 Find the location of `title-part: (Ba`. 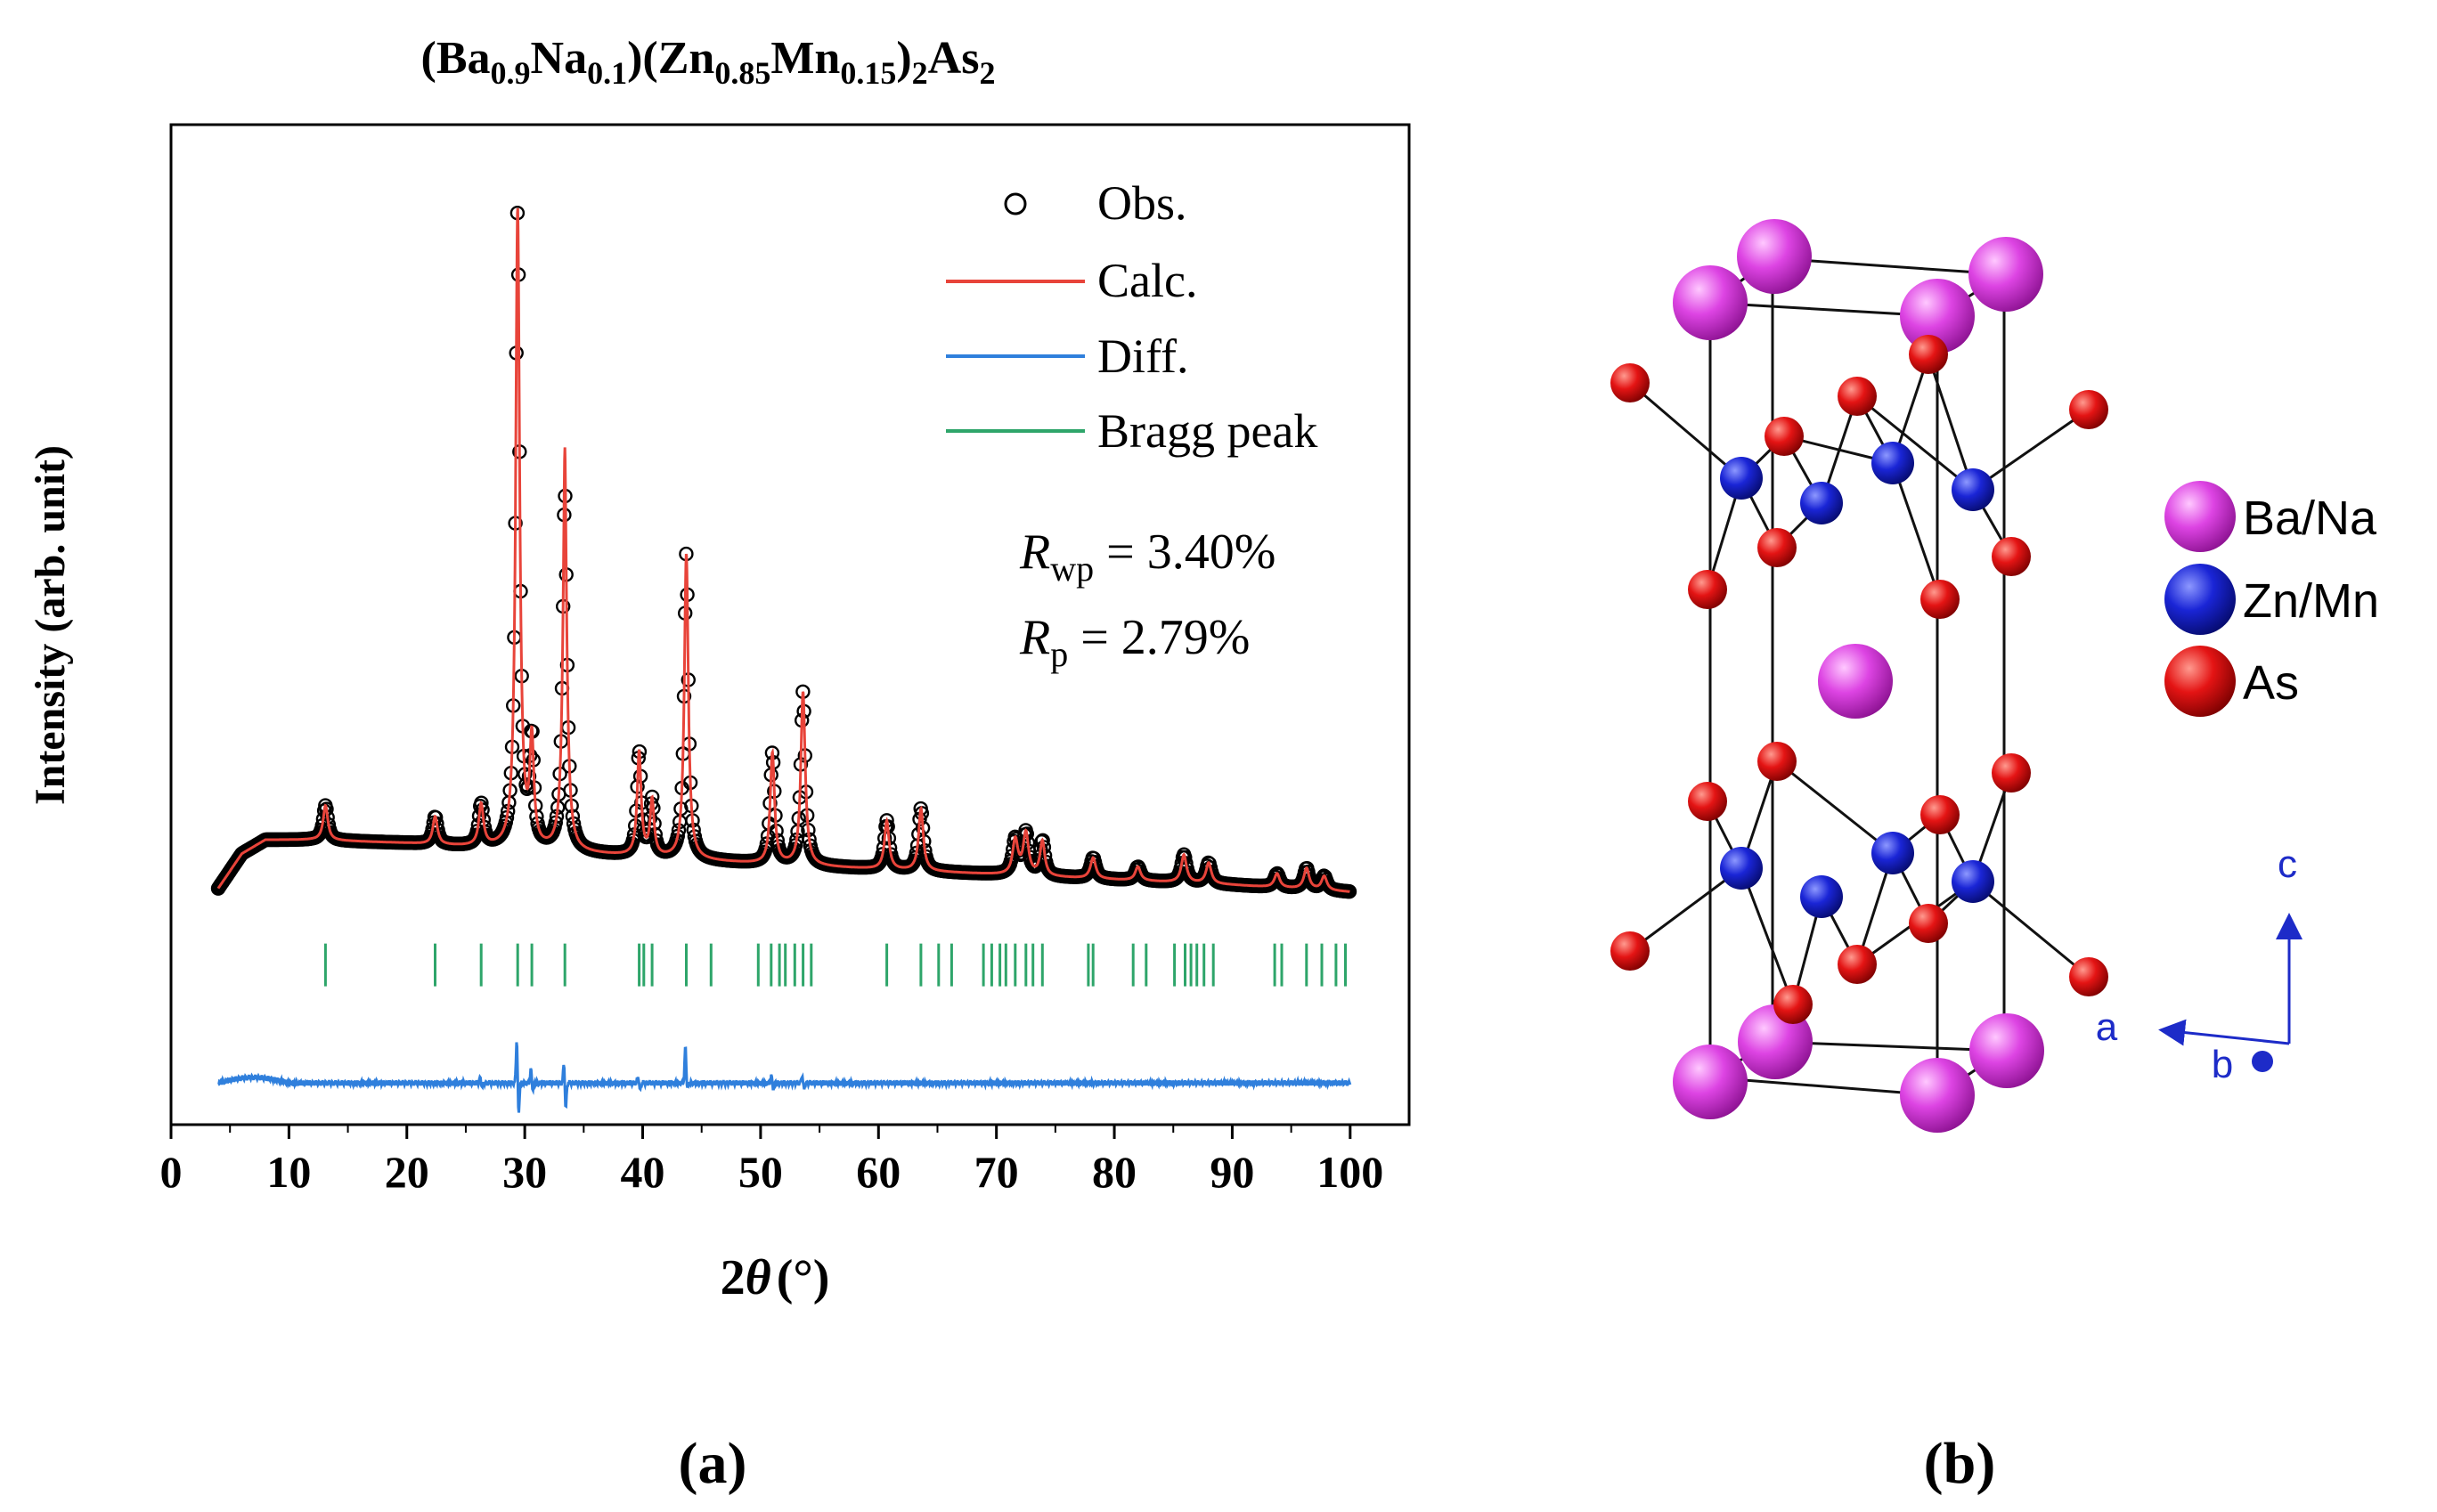

title-part: (Ba is located at coordinates (456, 58).